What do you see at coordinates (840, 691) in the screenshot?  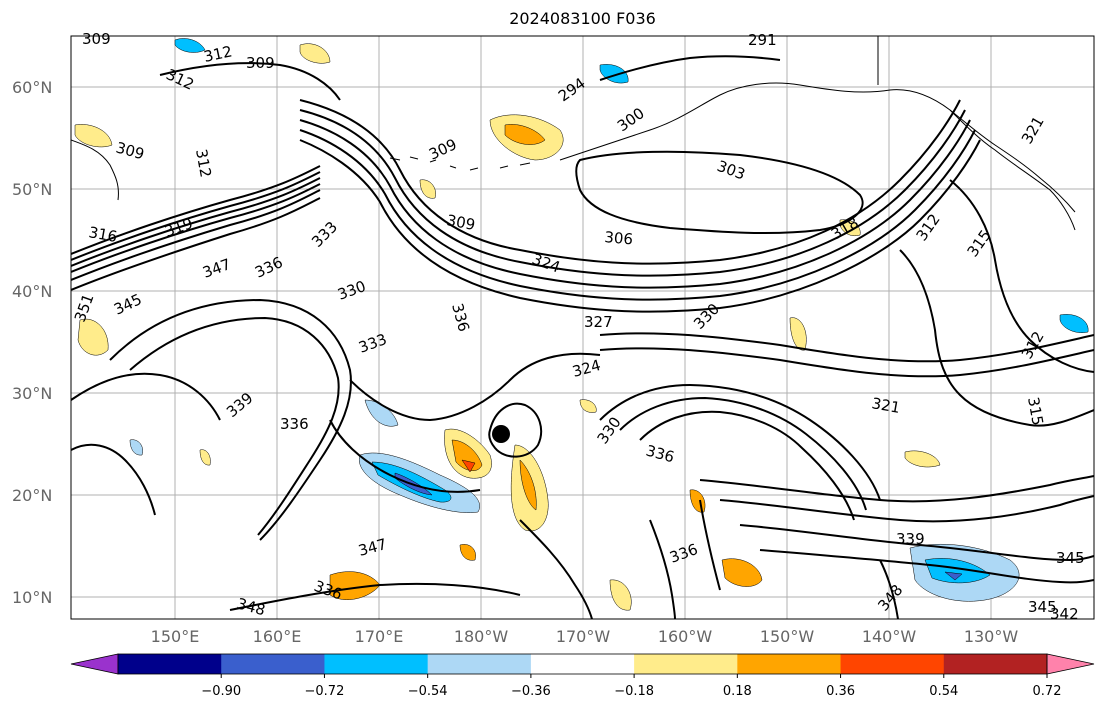 I see `colorbar-tick-label: 0.36` at bounding box center [840, 691].